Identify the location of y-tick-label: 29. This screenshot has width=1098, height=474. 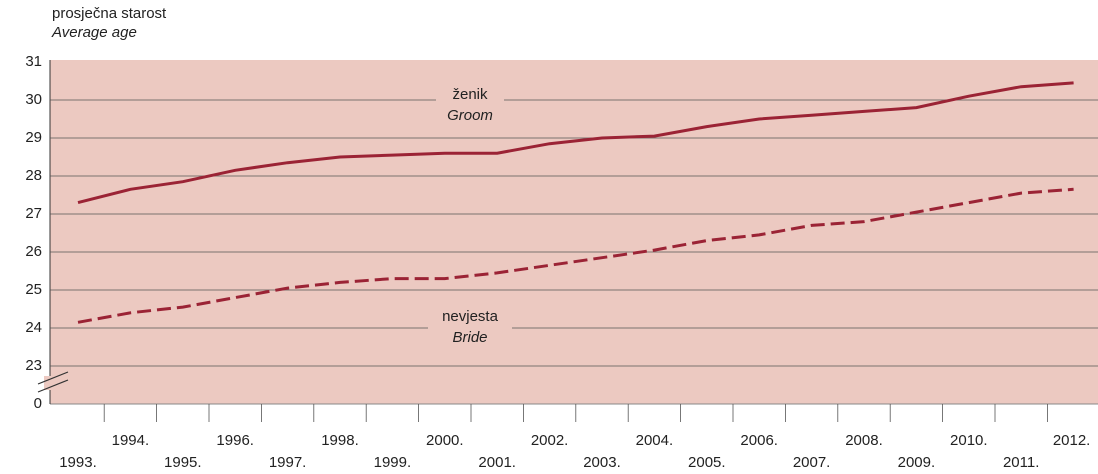
(33, 137).